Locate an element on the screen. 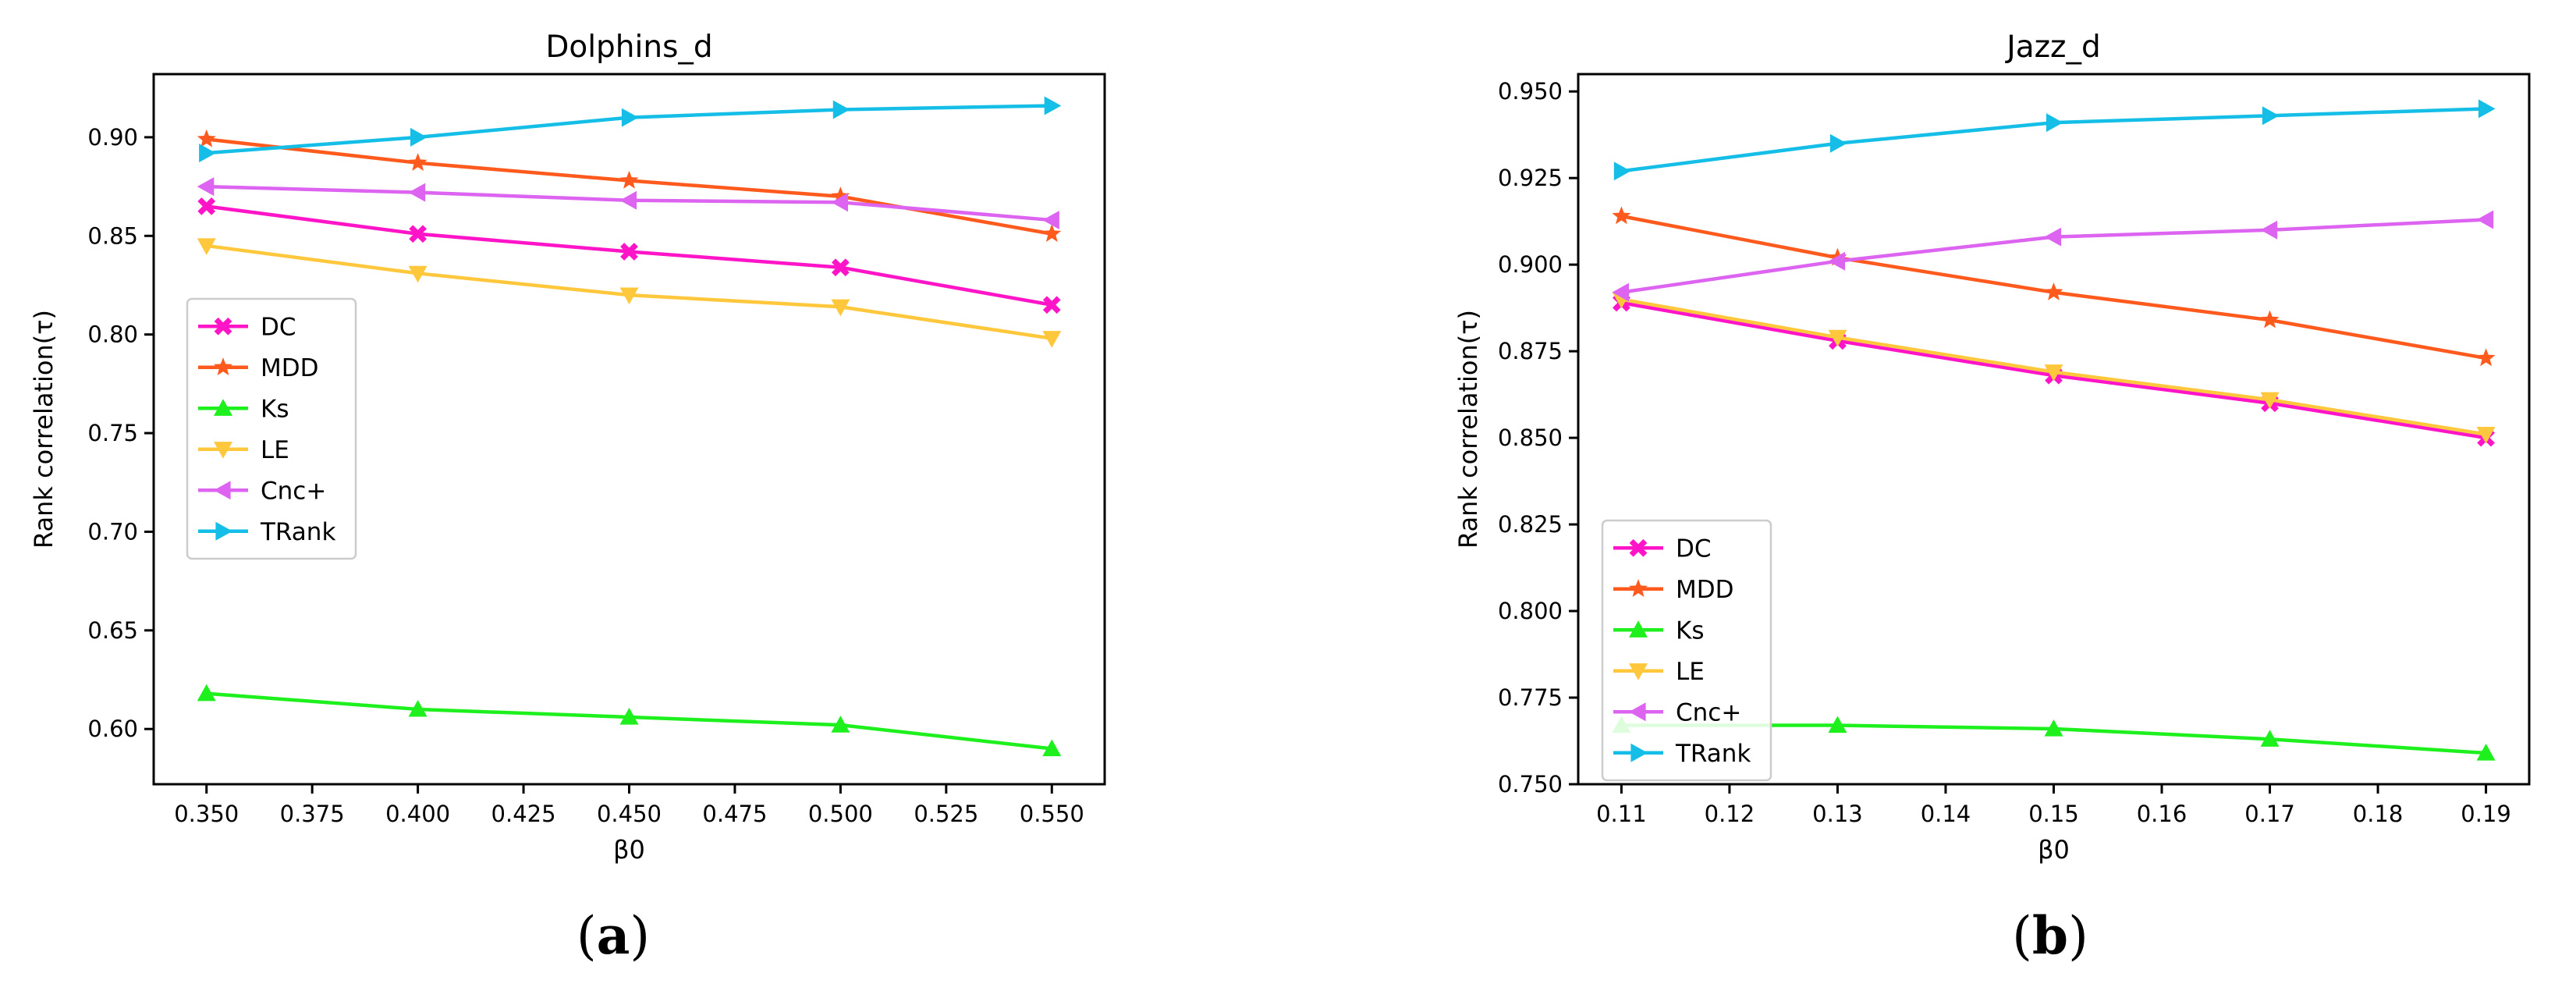  legend-label: LE is located at coordinates (1690, 672).